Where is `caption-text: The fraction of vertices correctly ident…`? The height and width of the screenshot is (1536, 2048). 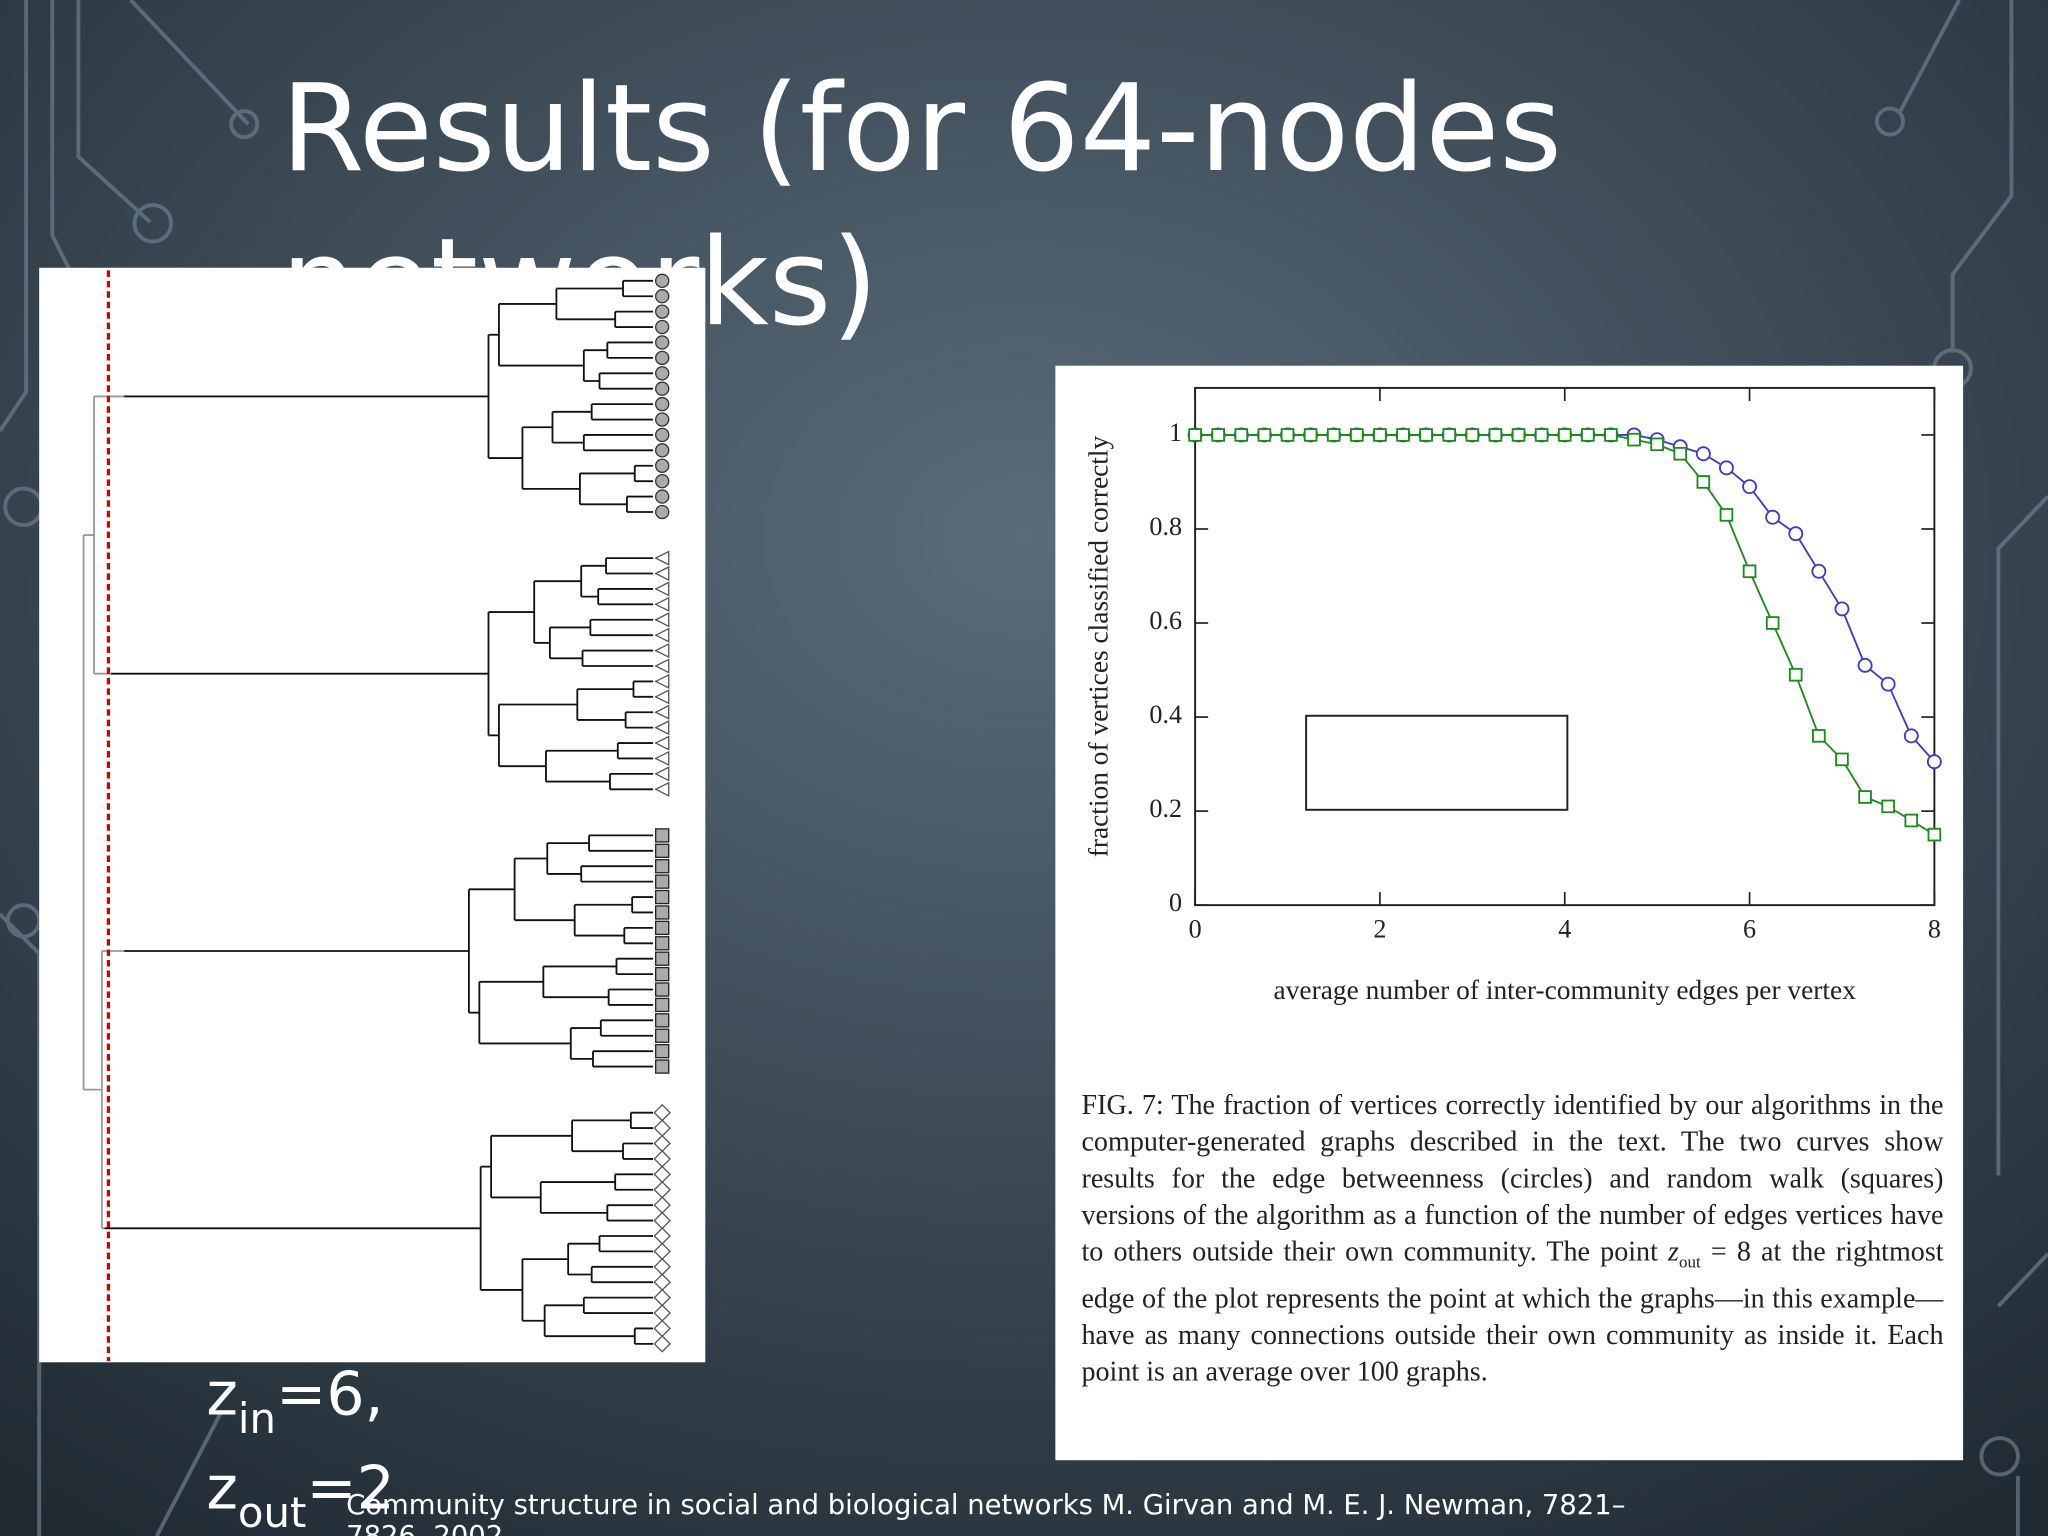
caption-text: The fraction of vertices correctly ident… is located at coordinates (1512, 1178).